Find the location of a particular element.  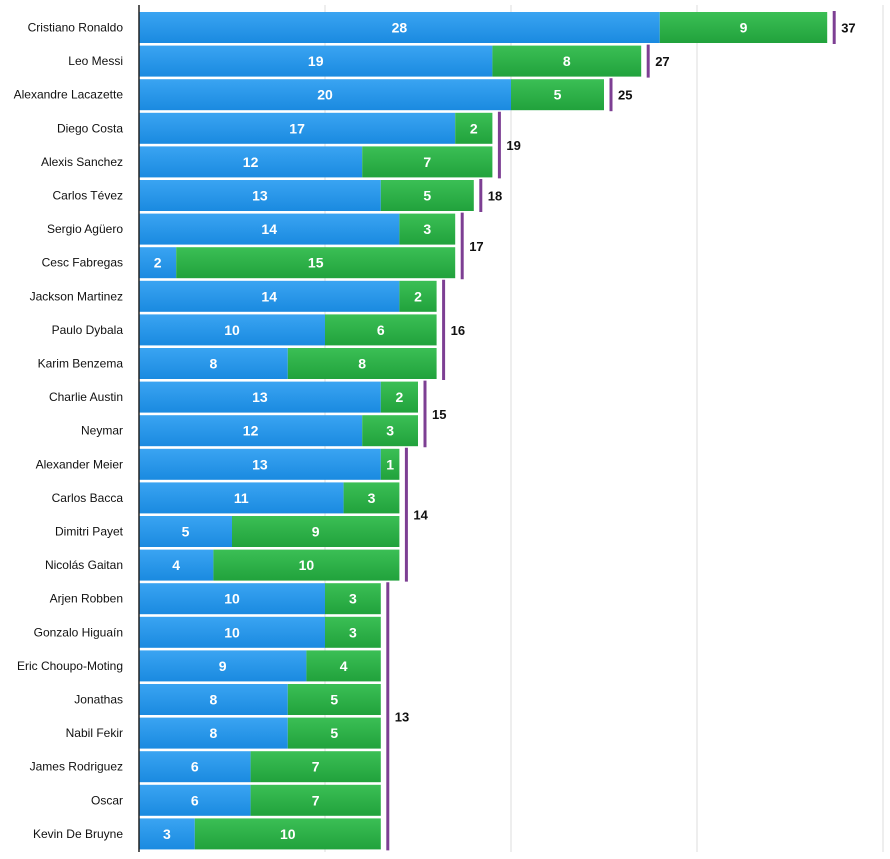

bar-assists-label: 10 is located at coordinates (288, 834).